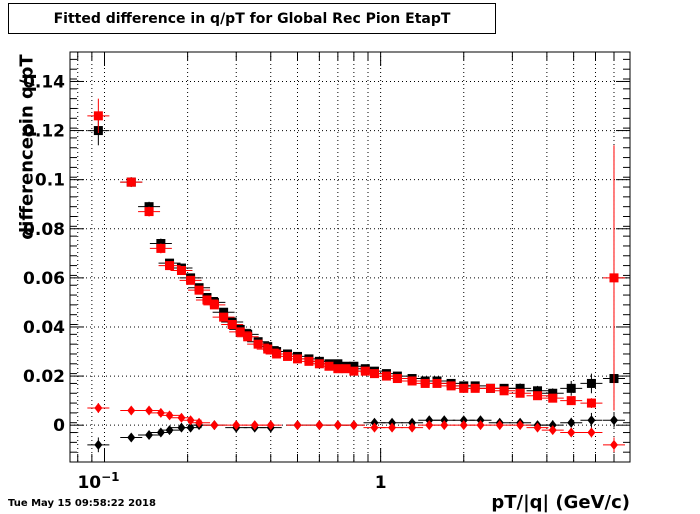  What do you see at coordinates (98, 481) in the screenshot?
I see `x-tick-label: 10−1` at bounding box center [98, 481].